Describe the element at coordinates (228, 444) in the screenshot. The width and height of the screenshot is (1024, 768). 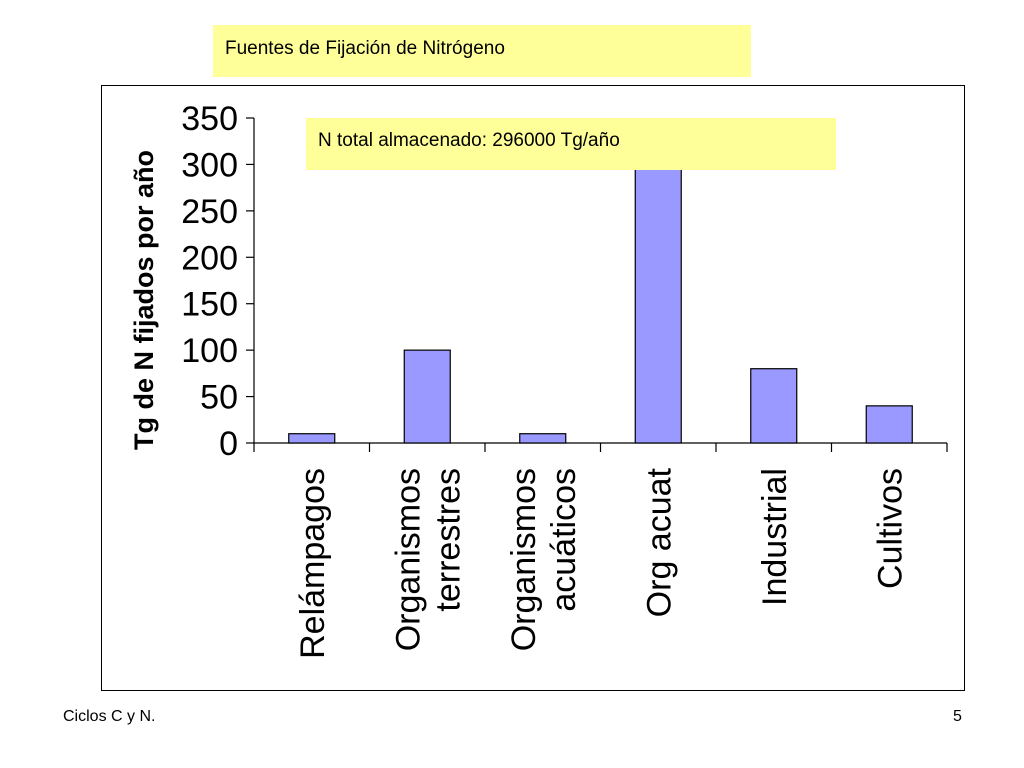
I see `y-tick-label: 0` at that location.